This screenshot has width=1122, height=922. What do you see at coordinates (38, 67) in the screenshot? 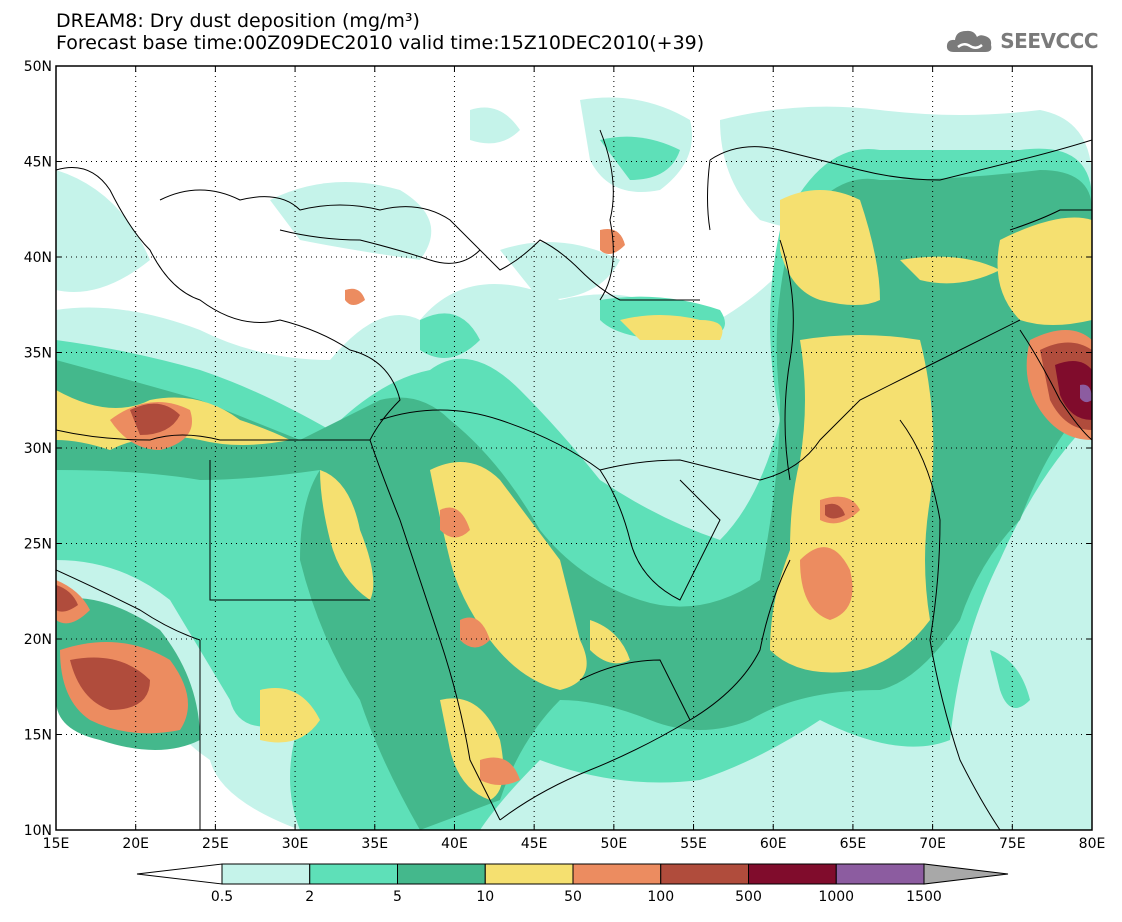
I see `lat-tick-label: 50N` at bounding box center [38, 67].